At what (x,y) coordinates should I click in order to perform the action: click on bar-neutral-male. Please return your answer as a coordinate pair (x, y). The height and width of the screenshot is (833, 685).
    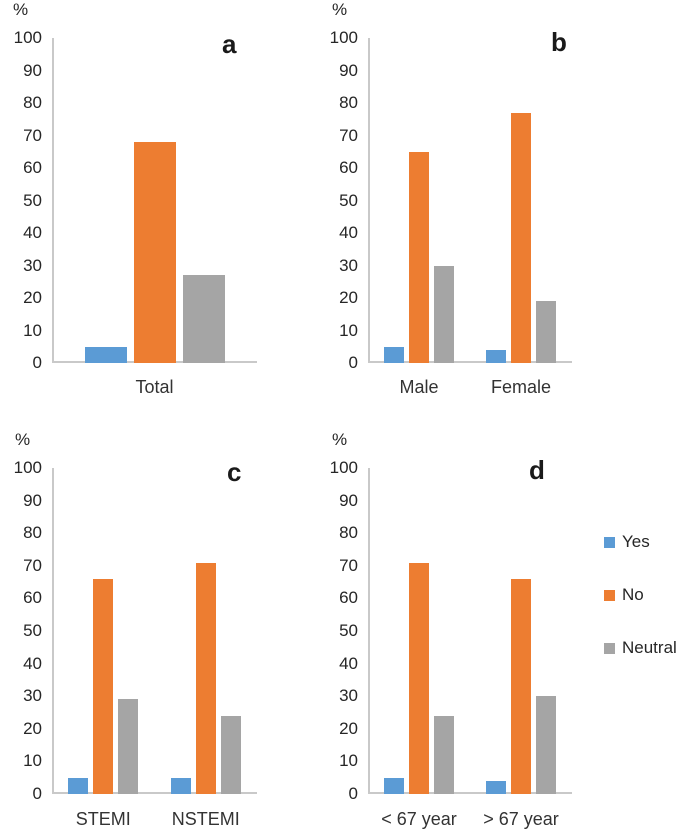
    Looking at the image, I should click on (444, 314).